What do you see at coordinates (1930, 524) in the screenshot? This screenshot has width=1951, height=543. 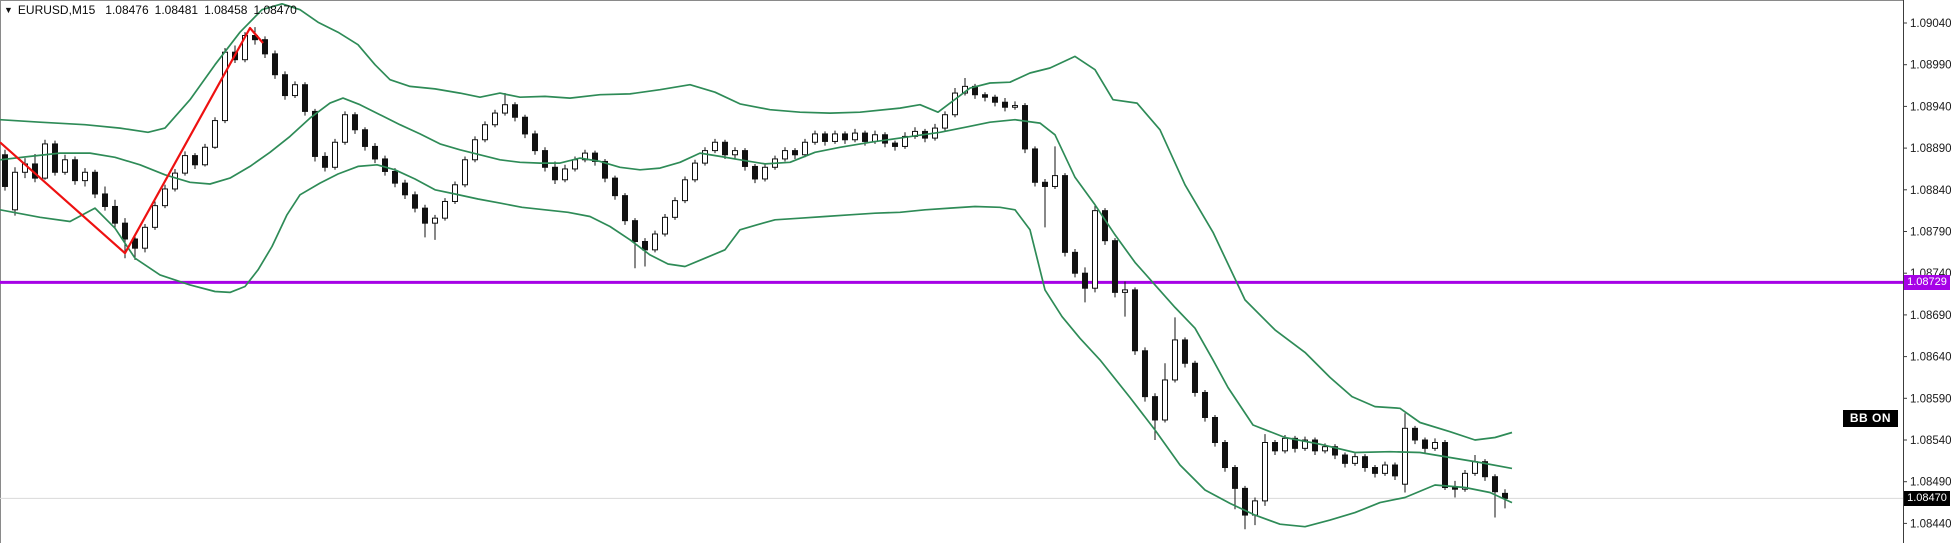 I see `price-tick-label: 1.08440` at bounding box center [1930, 524].